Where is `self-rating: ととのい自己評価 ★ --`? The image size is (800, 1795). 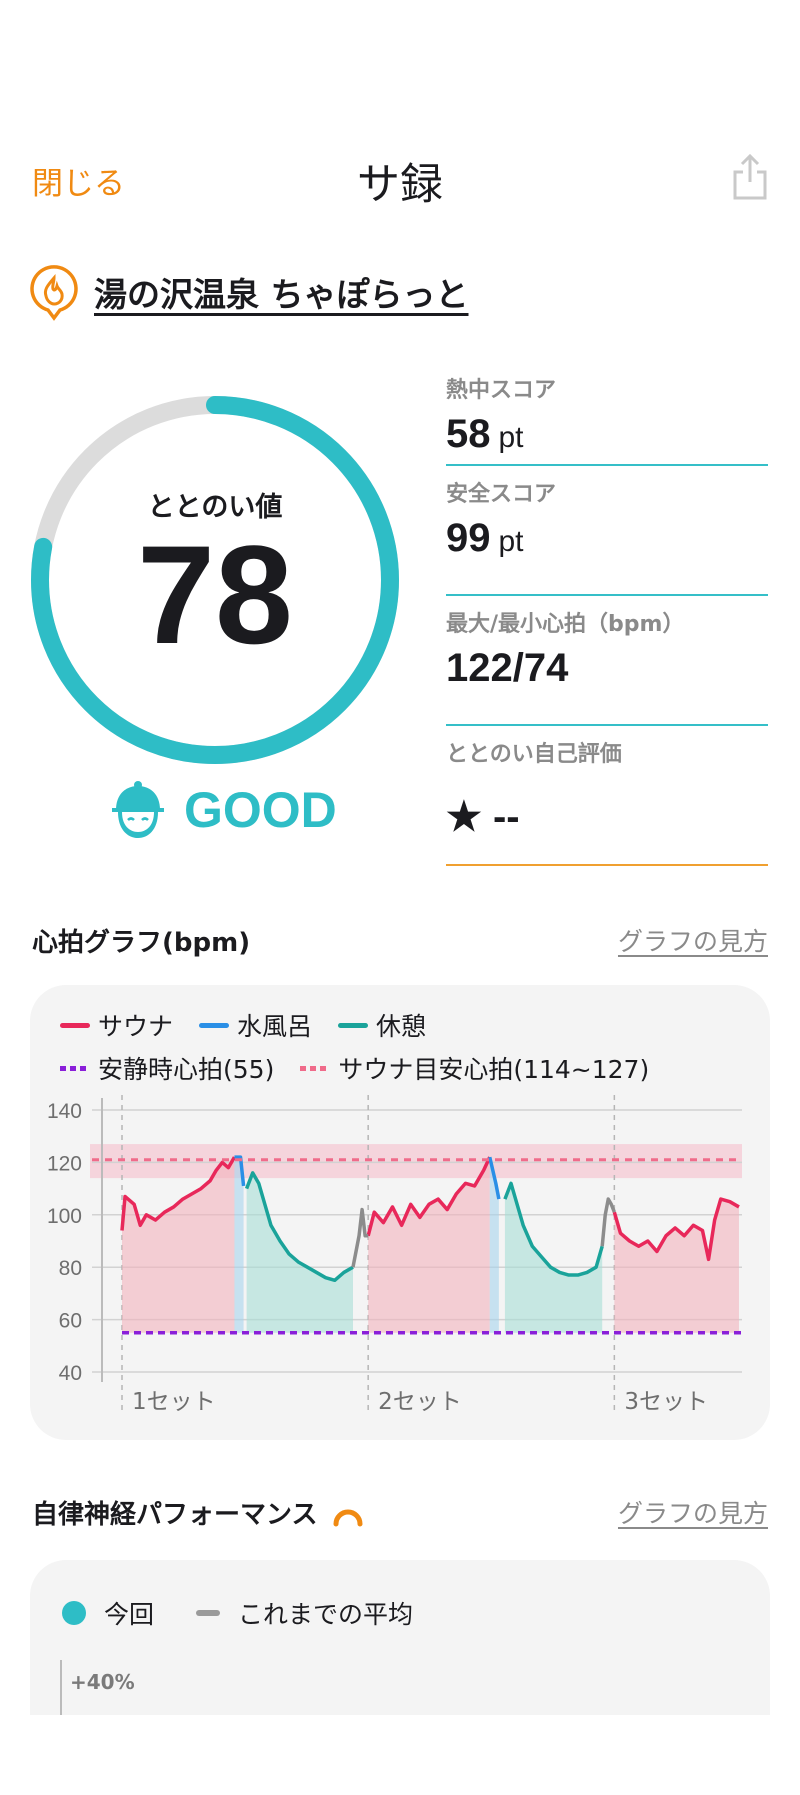
self-rating: ととのい自己評価 ★ -- is located at coordinates (607, 796).